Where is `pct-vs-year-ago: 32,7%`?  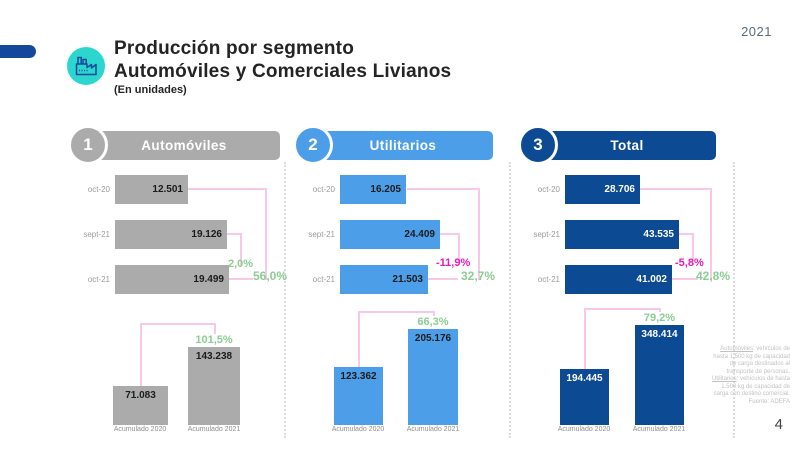
pct-vs-year-ago: 32,7% is located at coordinates (478, 276).